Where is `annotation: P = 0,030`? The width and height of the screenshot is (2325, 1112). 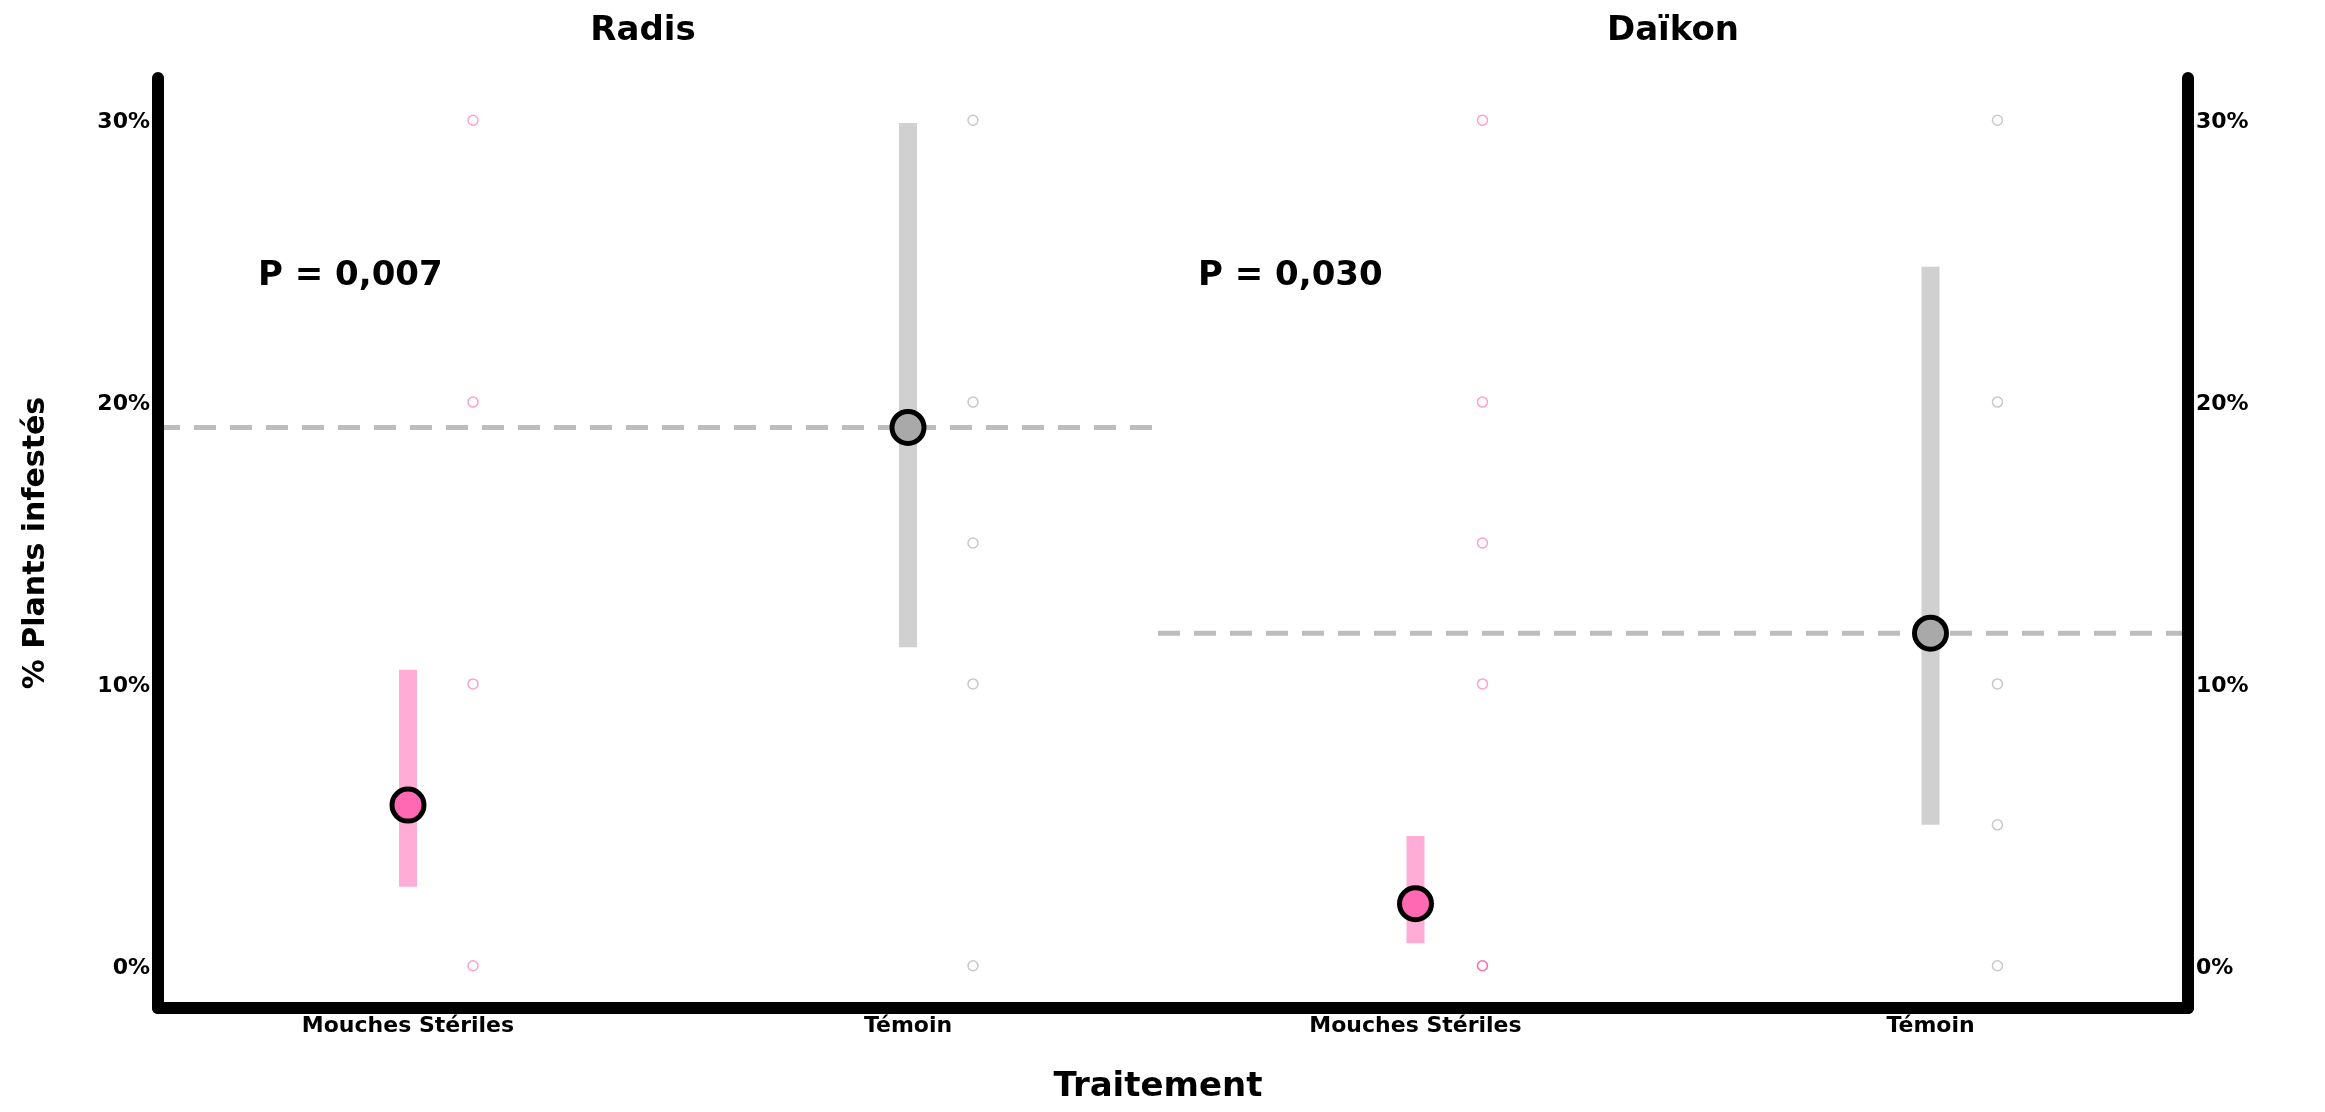 annotation: P = 0,030 is located at coordinates (1290, 273).